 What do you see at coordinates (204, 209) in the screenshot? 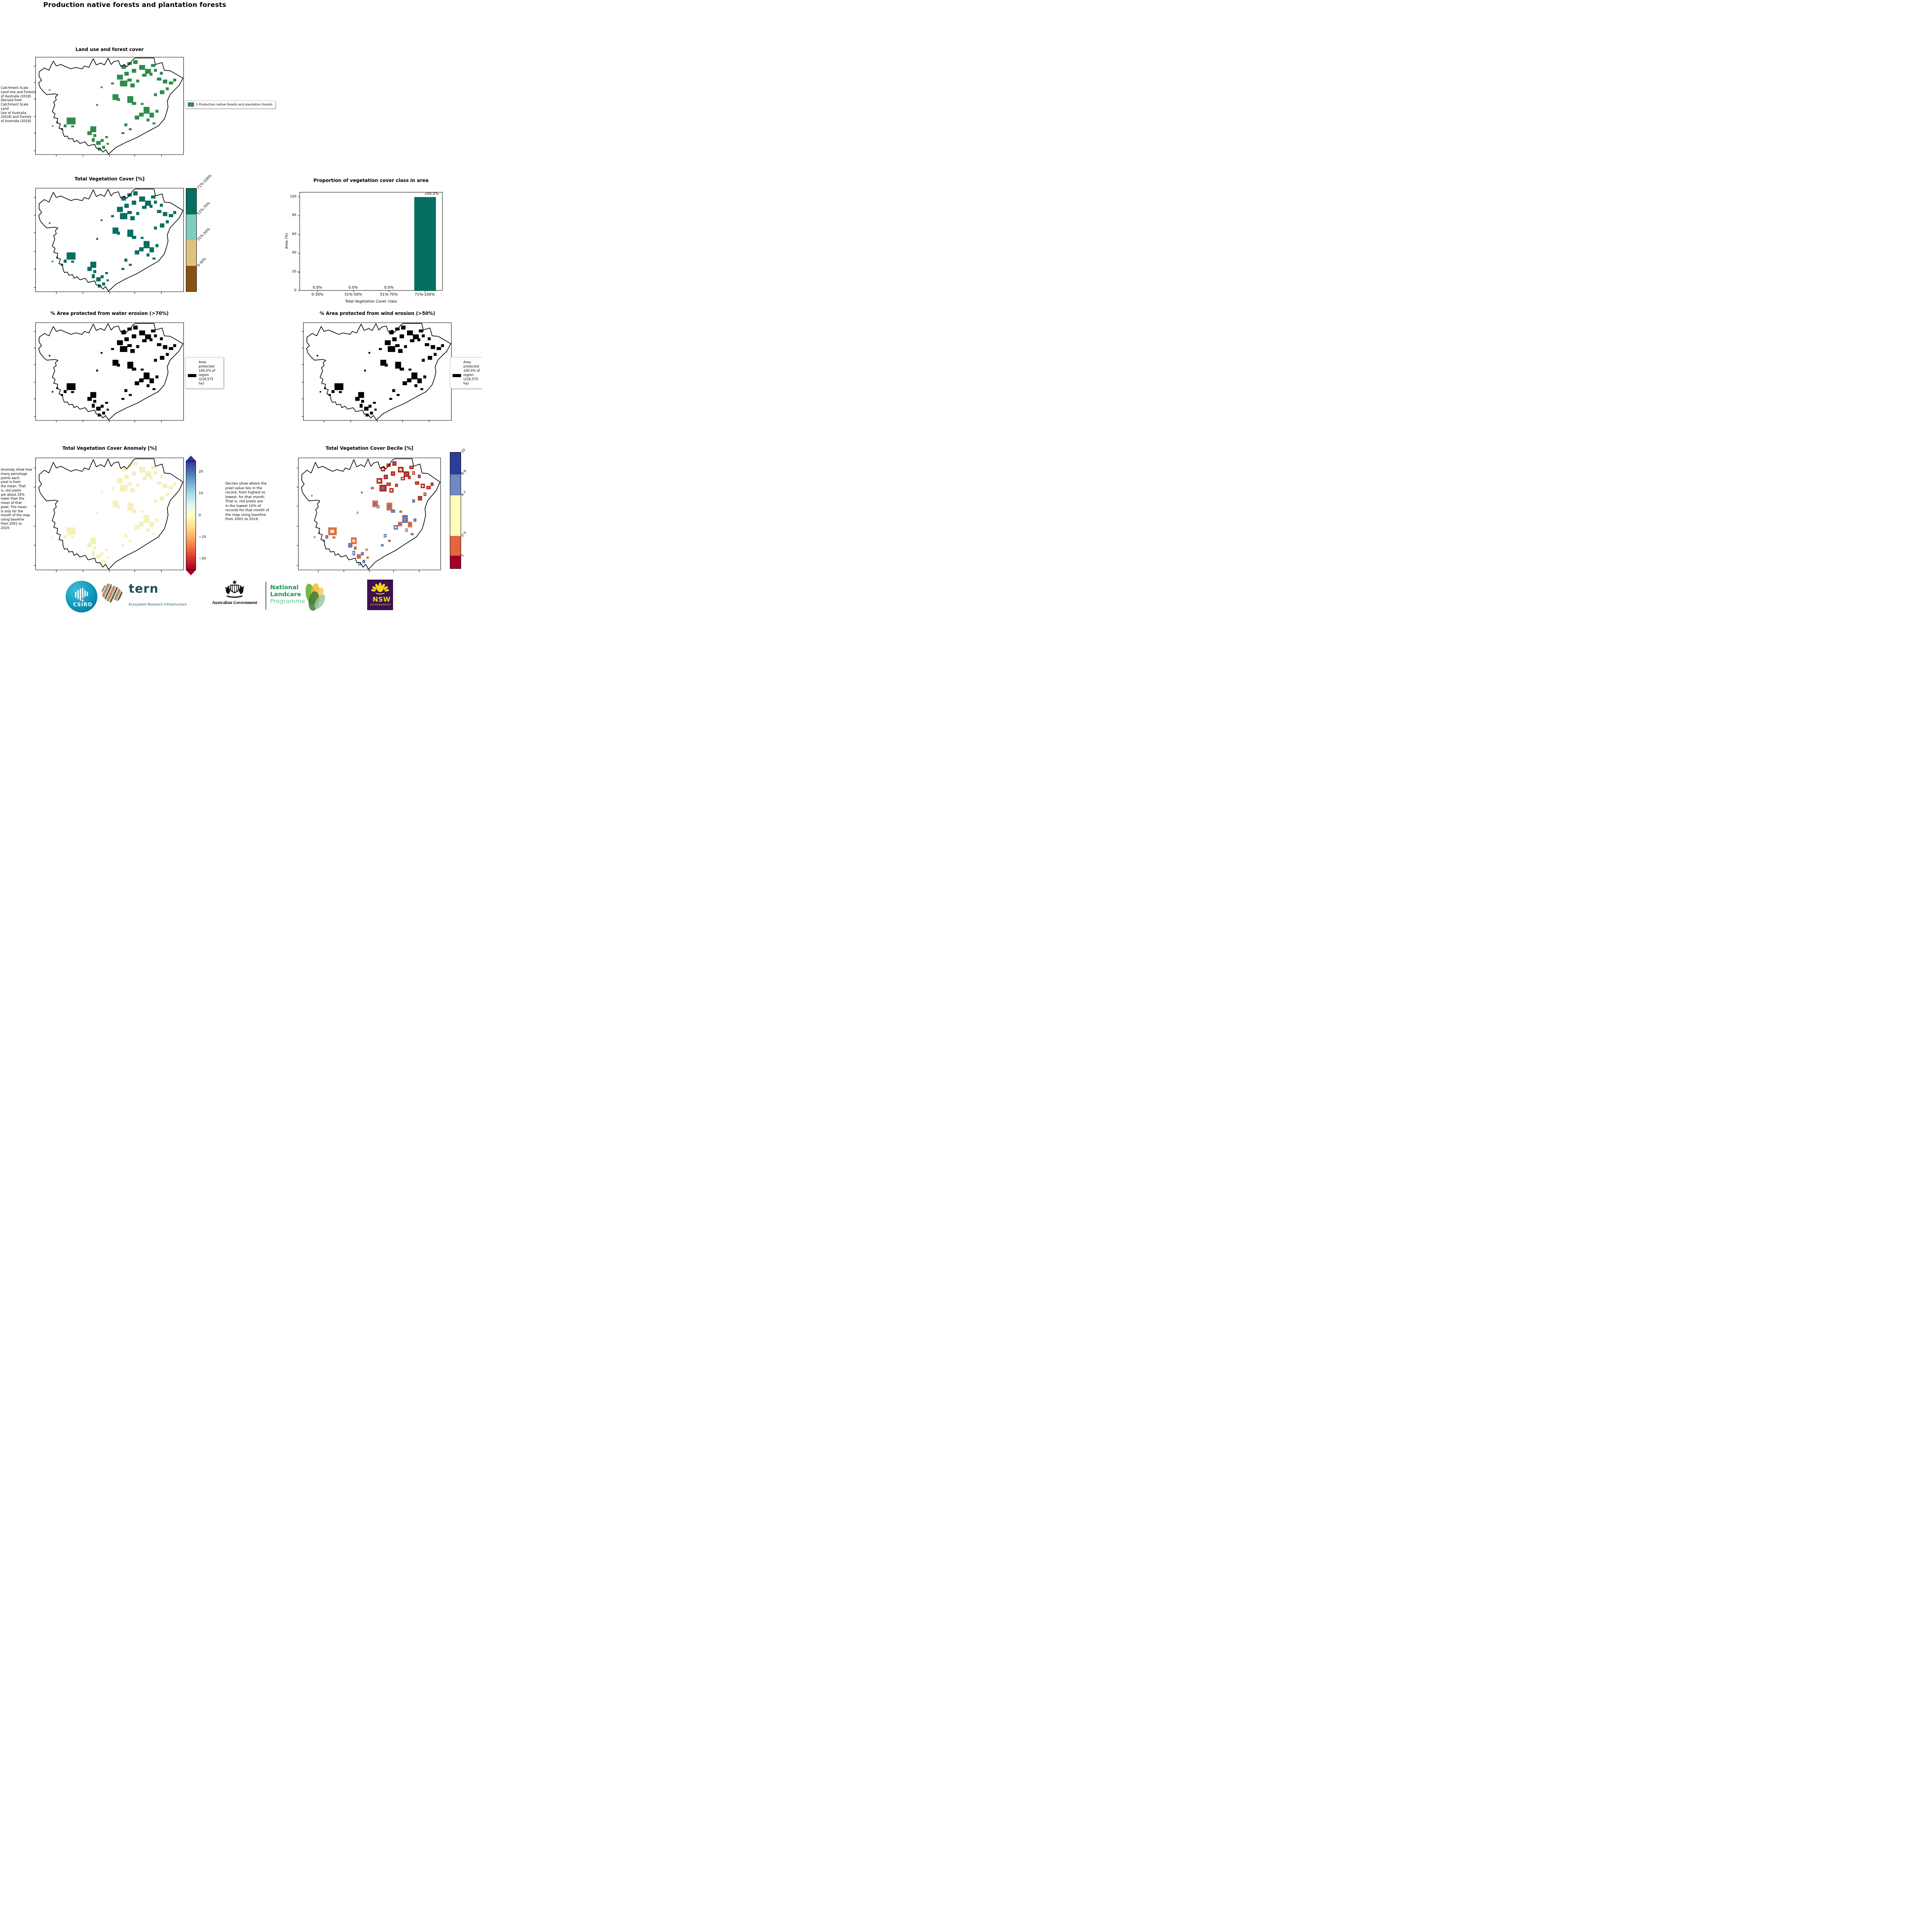
I see `tvc-colorbar-tick-label: 51%-70%` at bounding box center [204, 209].